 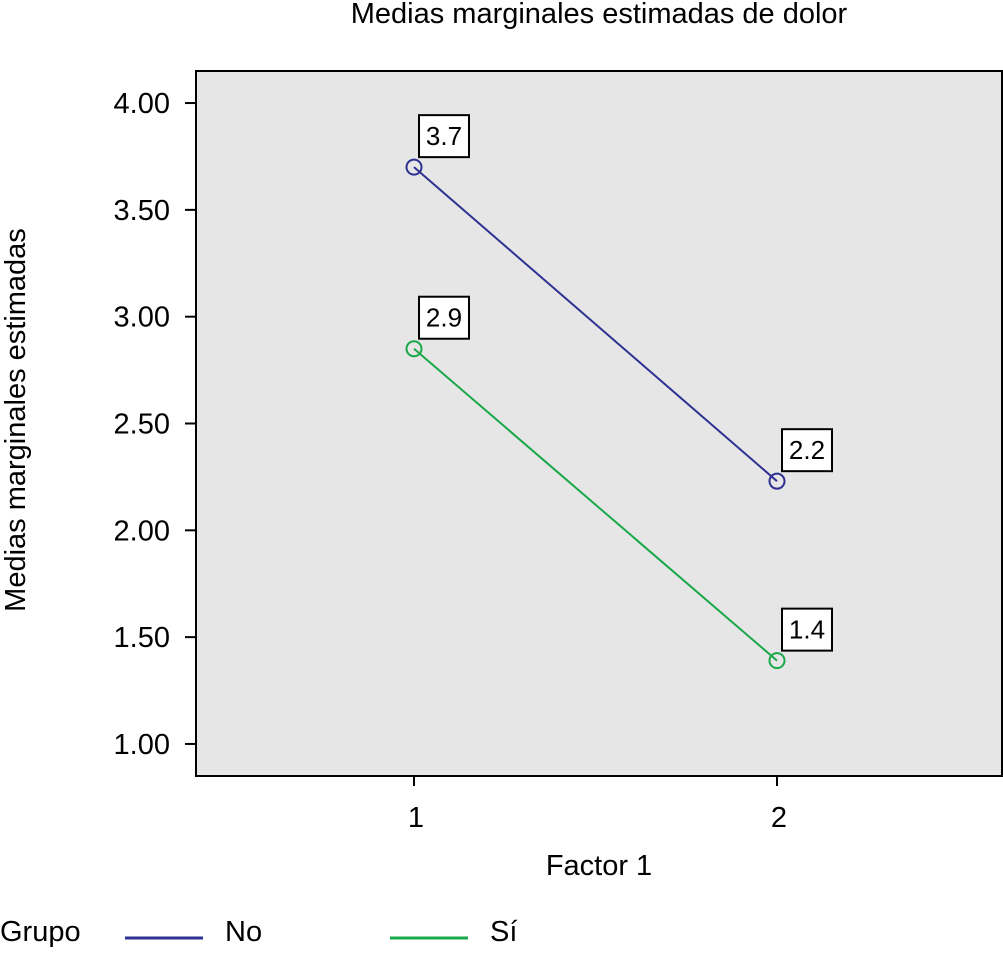 What do you see at coordinates (142, 745) in the screenshot?
I see `y-tick-label: 1.00` at bounding box center [142, 745].